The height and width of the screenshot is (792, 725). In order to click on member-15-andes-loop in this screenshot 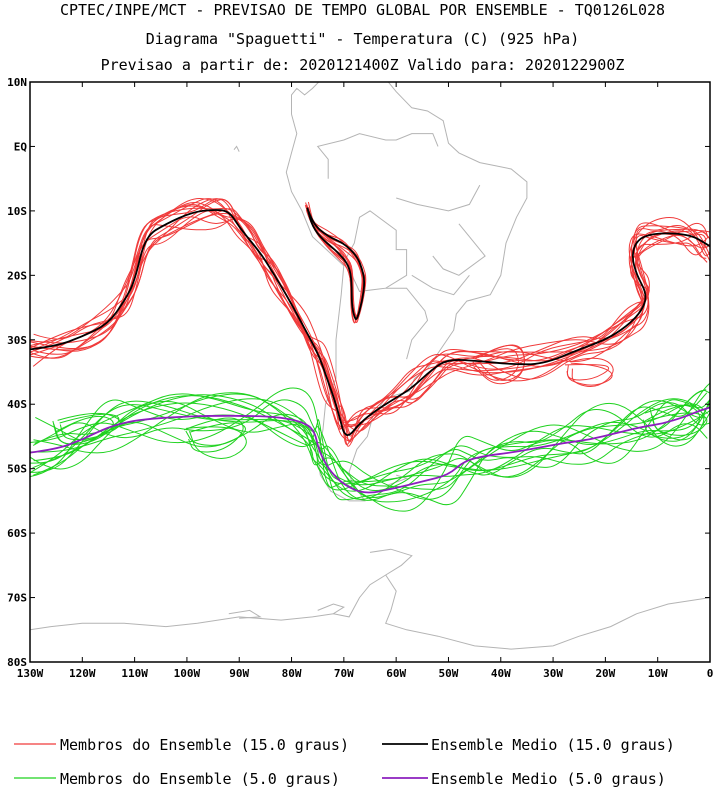, I will do `click(334, 265)`.